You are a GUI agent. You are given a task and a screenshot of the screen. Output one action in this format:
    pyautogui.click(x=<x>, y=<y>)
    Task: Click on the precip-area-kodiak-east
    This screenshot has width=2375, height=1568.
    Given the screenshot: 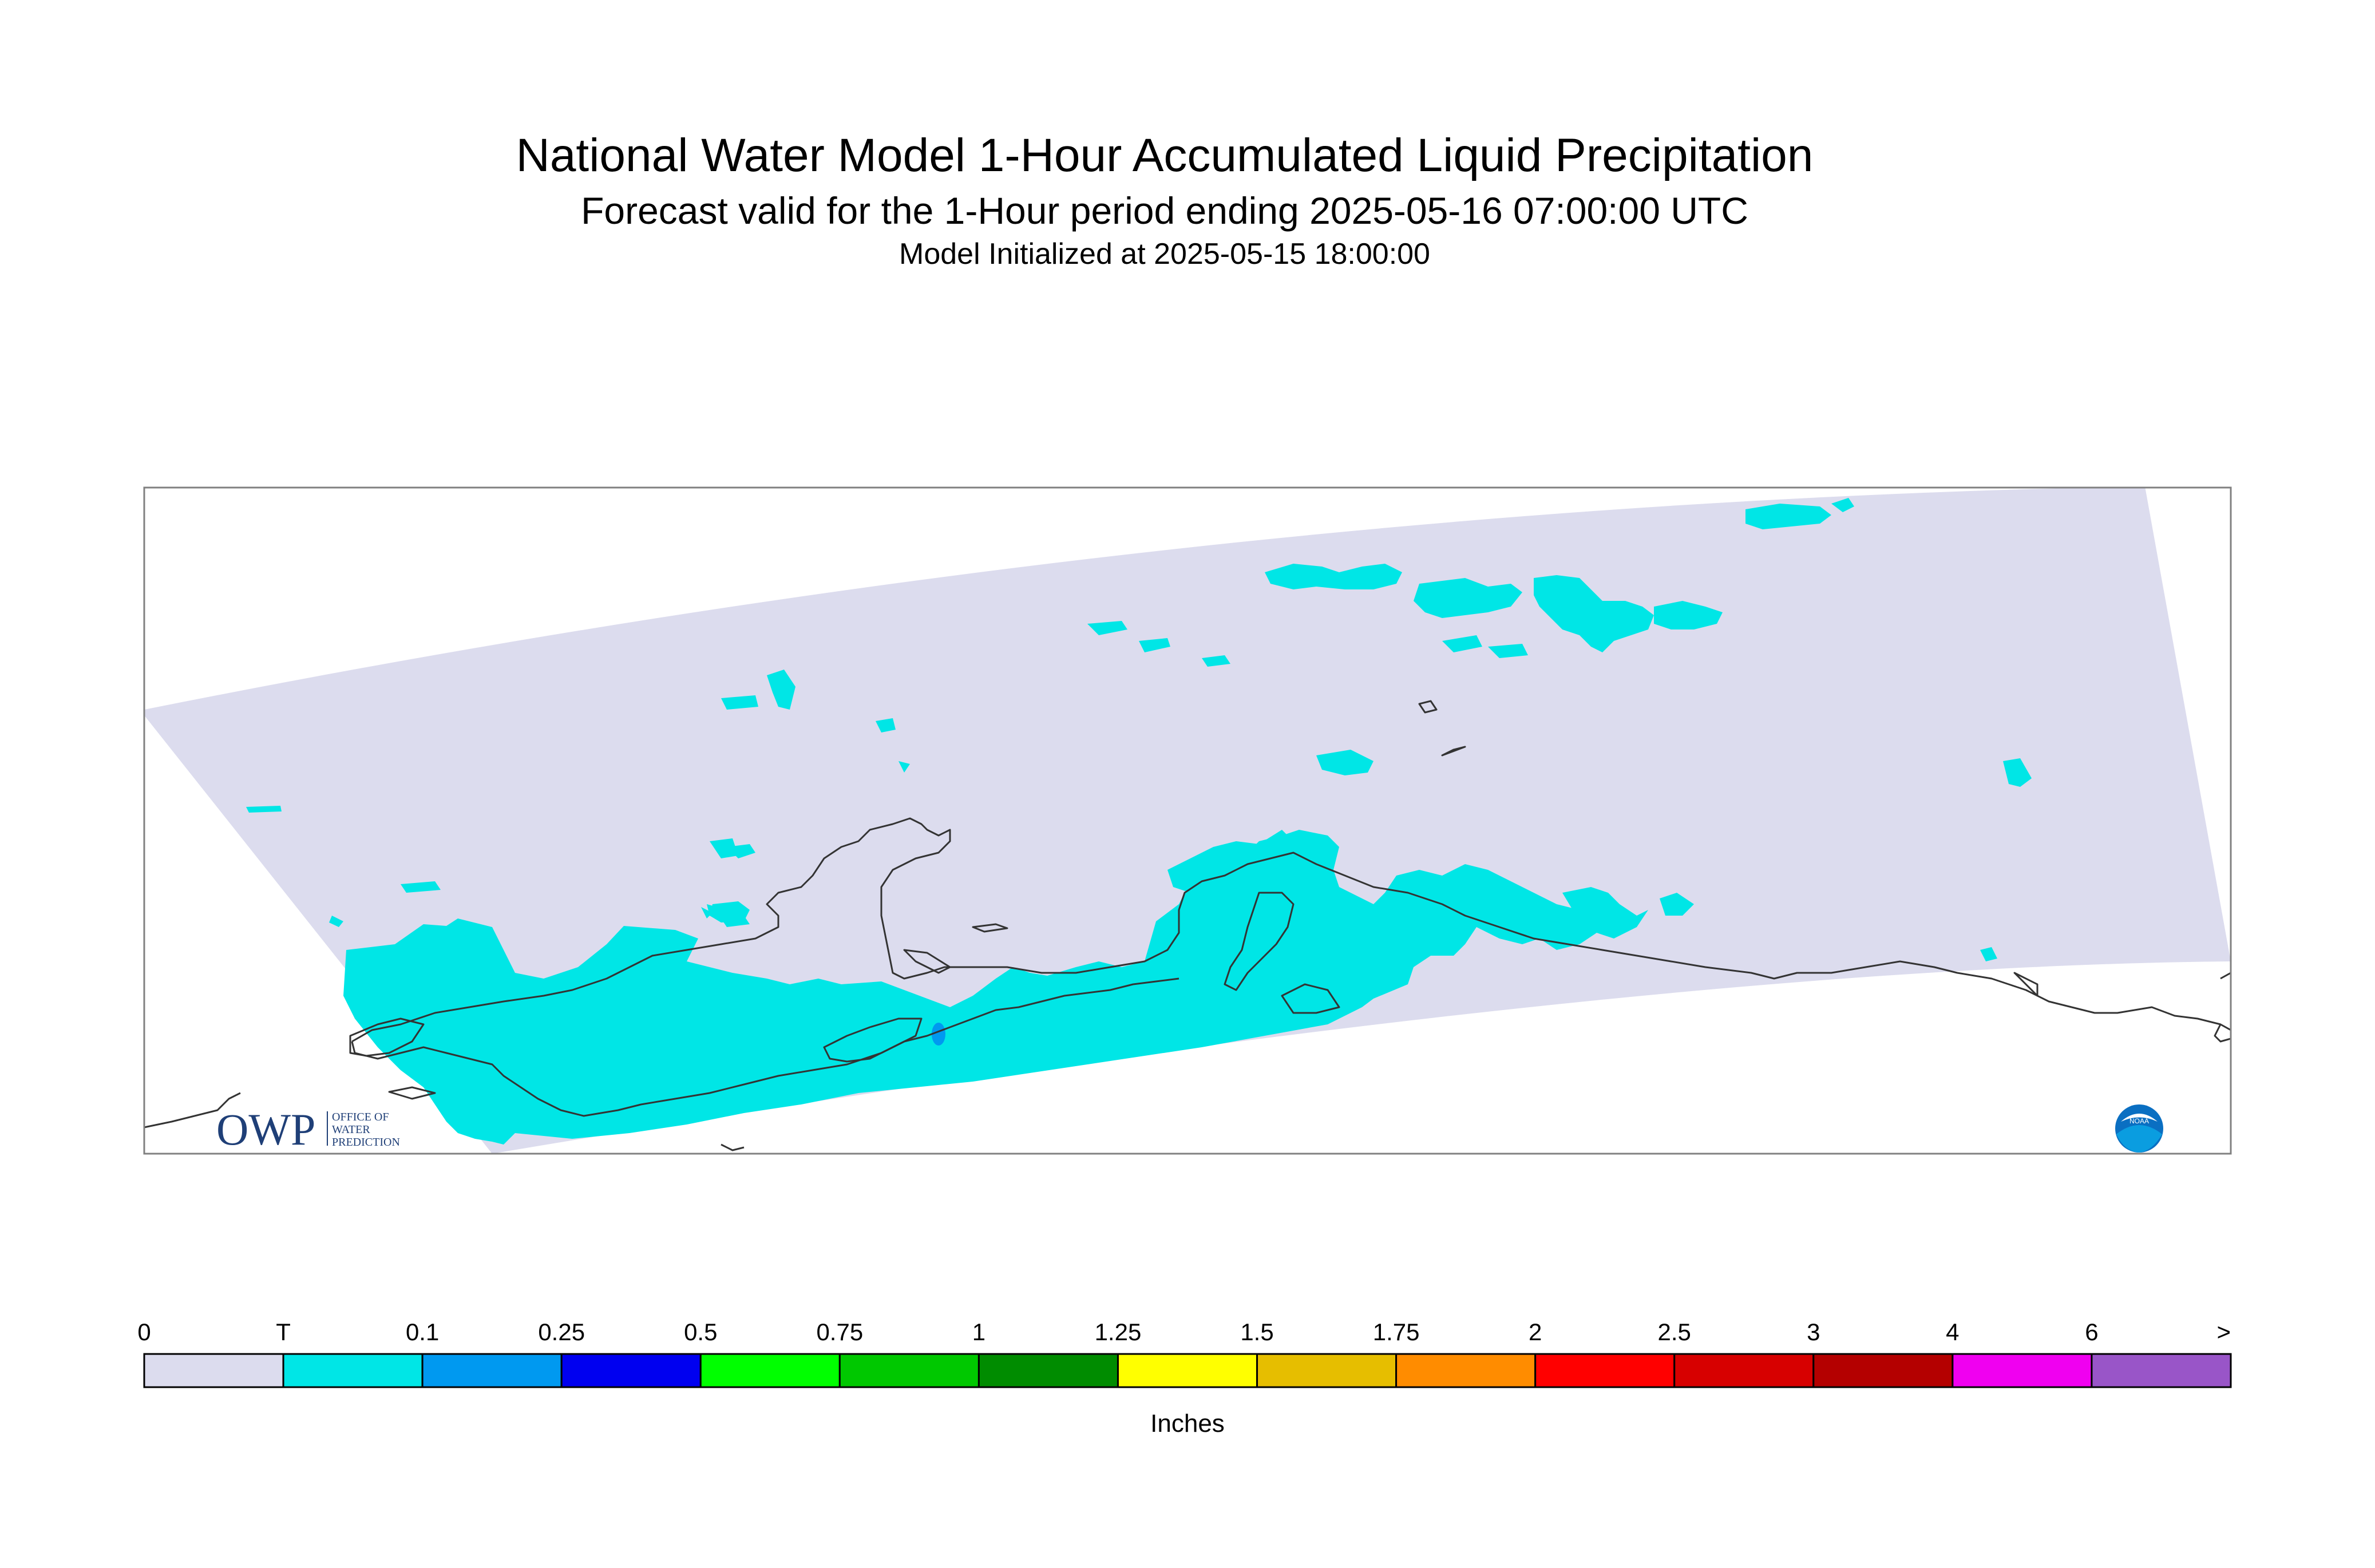 What is the action you would take?
    pyautogui.click(x=1333, y=933)
    